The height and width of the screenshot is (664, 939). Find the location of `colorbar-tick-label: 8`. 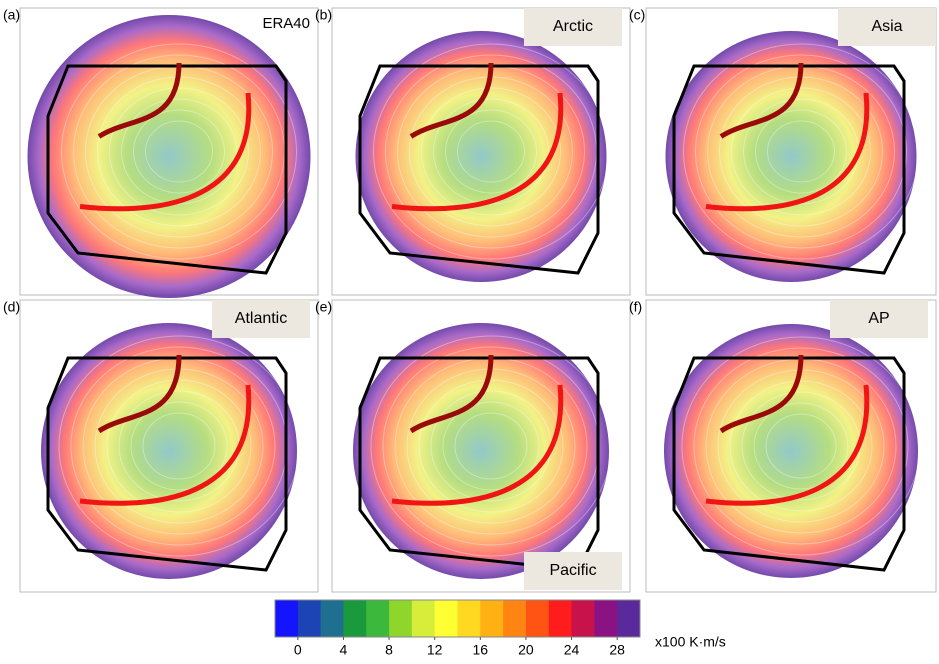

colorbar-tick-label: 8 is located at coordinates (389, 650).